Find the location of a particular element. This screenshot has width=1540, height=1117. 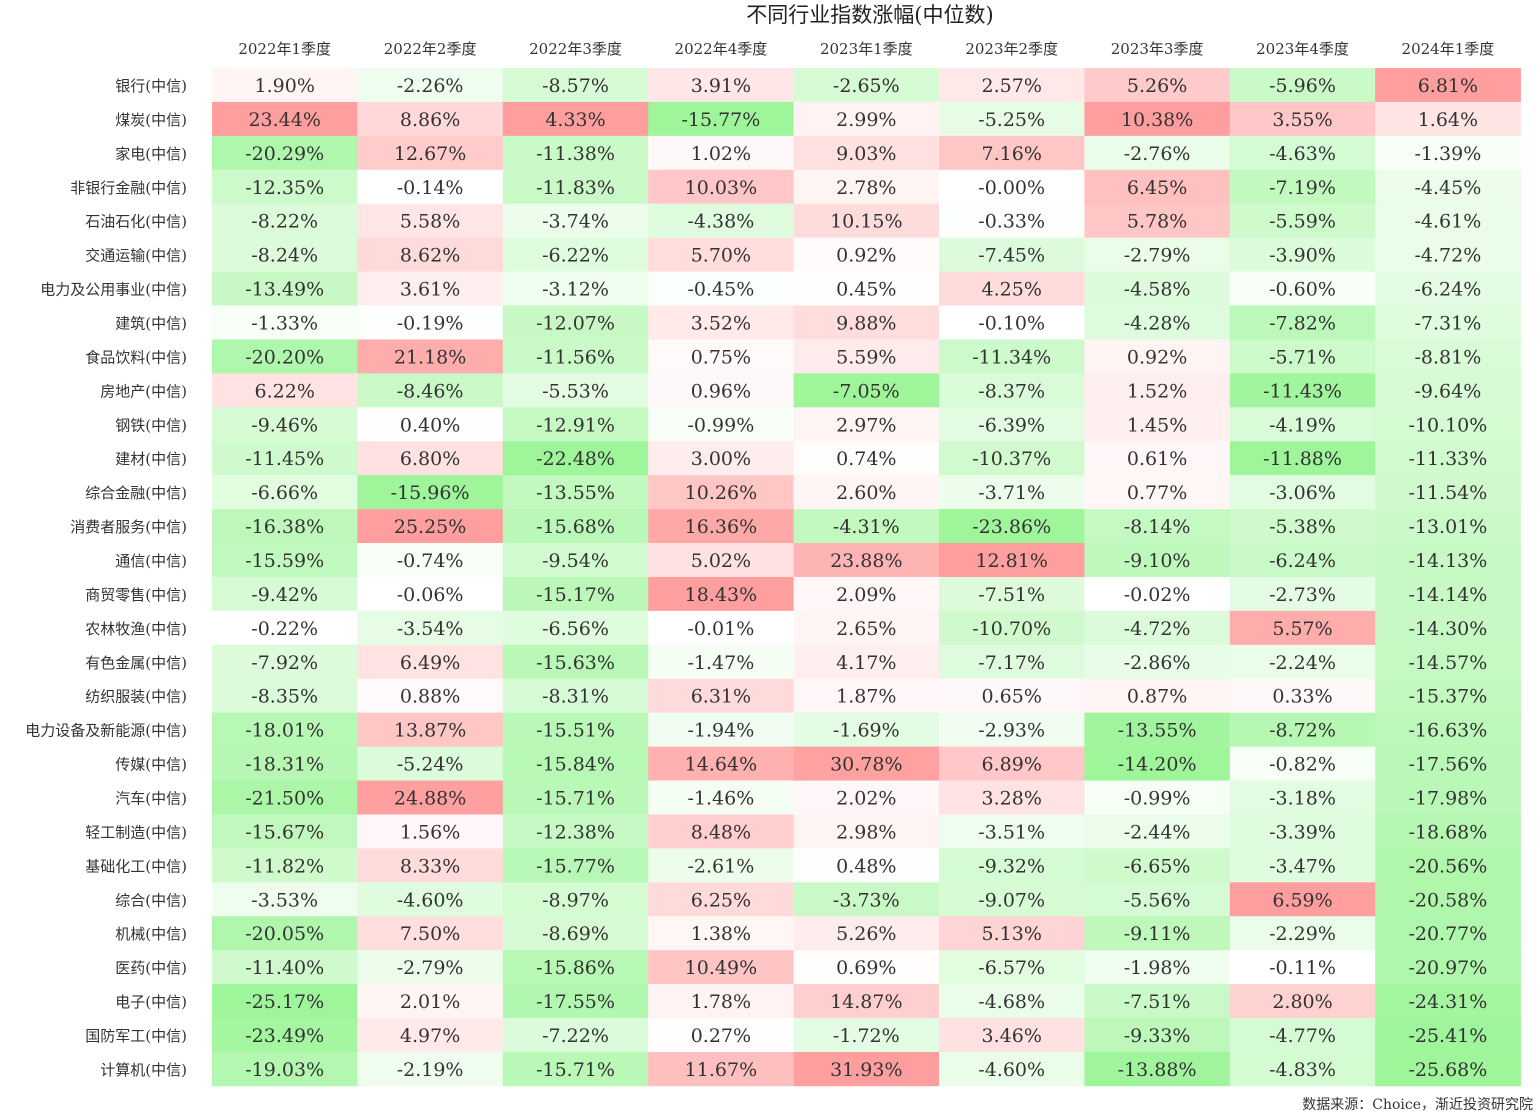

cell-value: 11.67% is located at coordinates (721, 1070).